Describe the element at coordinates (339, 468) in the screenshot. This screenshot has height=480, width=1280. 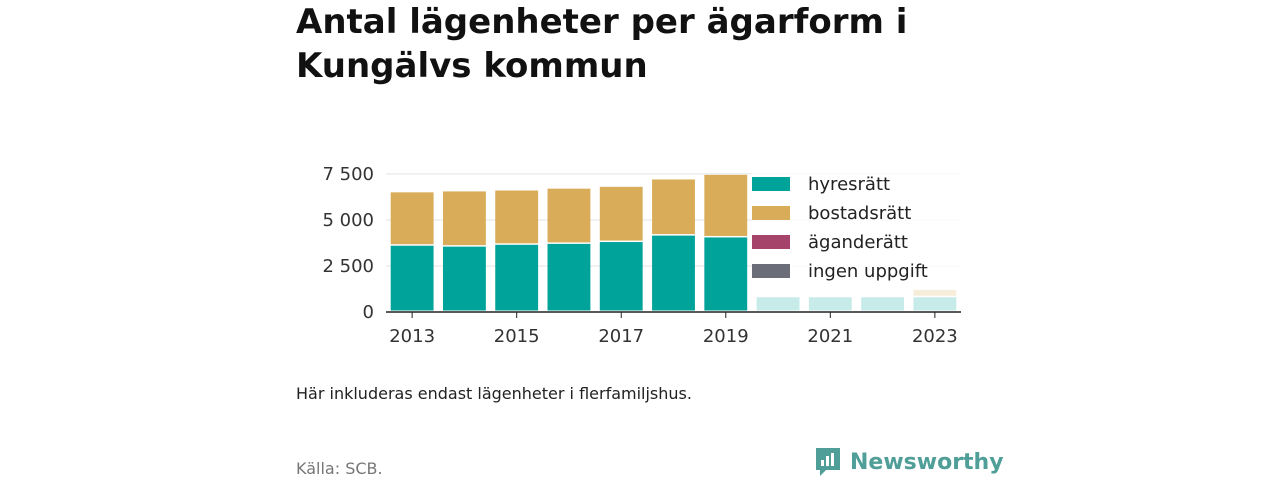
I see `source-text: Källa: SCB.` at that location.